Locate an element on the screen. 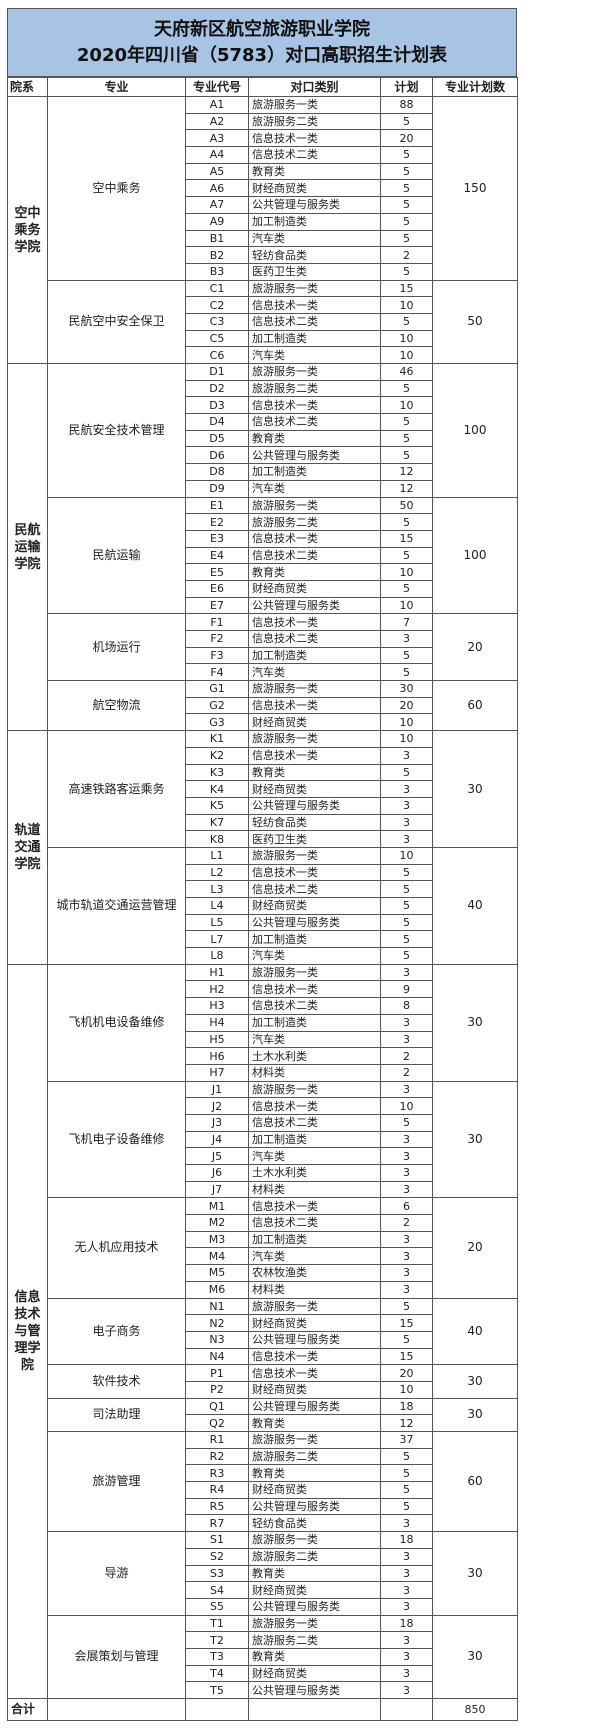 Image resolution: width=600 pixels, height=1732 pixels. major-code: T4 is located at coordinates (217, 1673).